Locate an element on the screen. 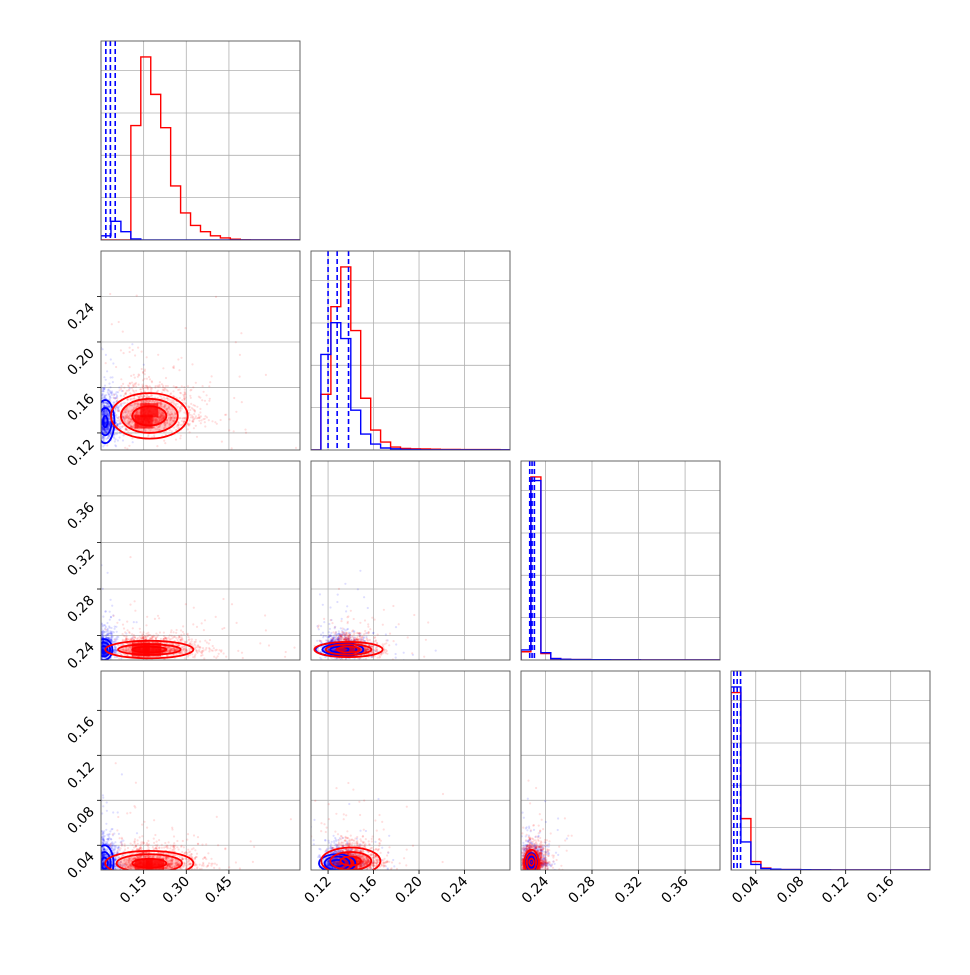 This screenshot has height=975, width=970. histogram-blue is located at coordinates (410, 386).